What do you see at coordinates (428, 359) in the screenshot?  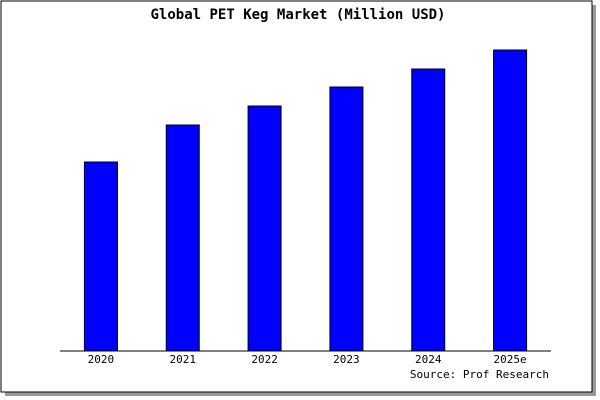 I see `x-tick-label: 2024` at bounding box center [428, 359].